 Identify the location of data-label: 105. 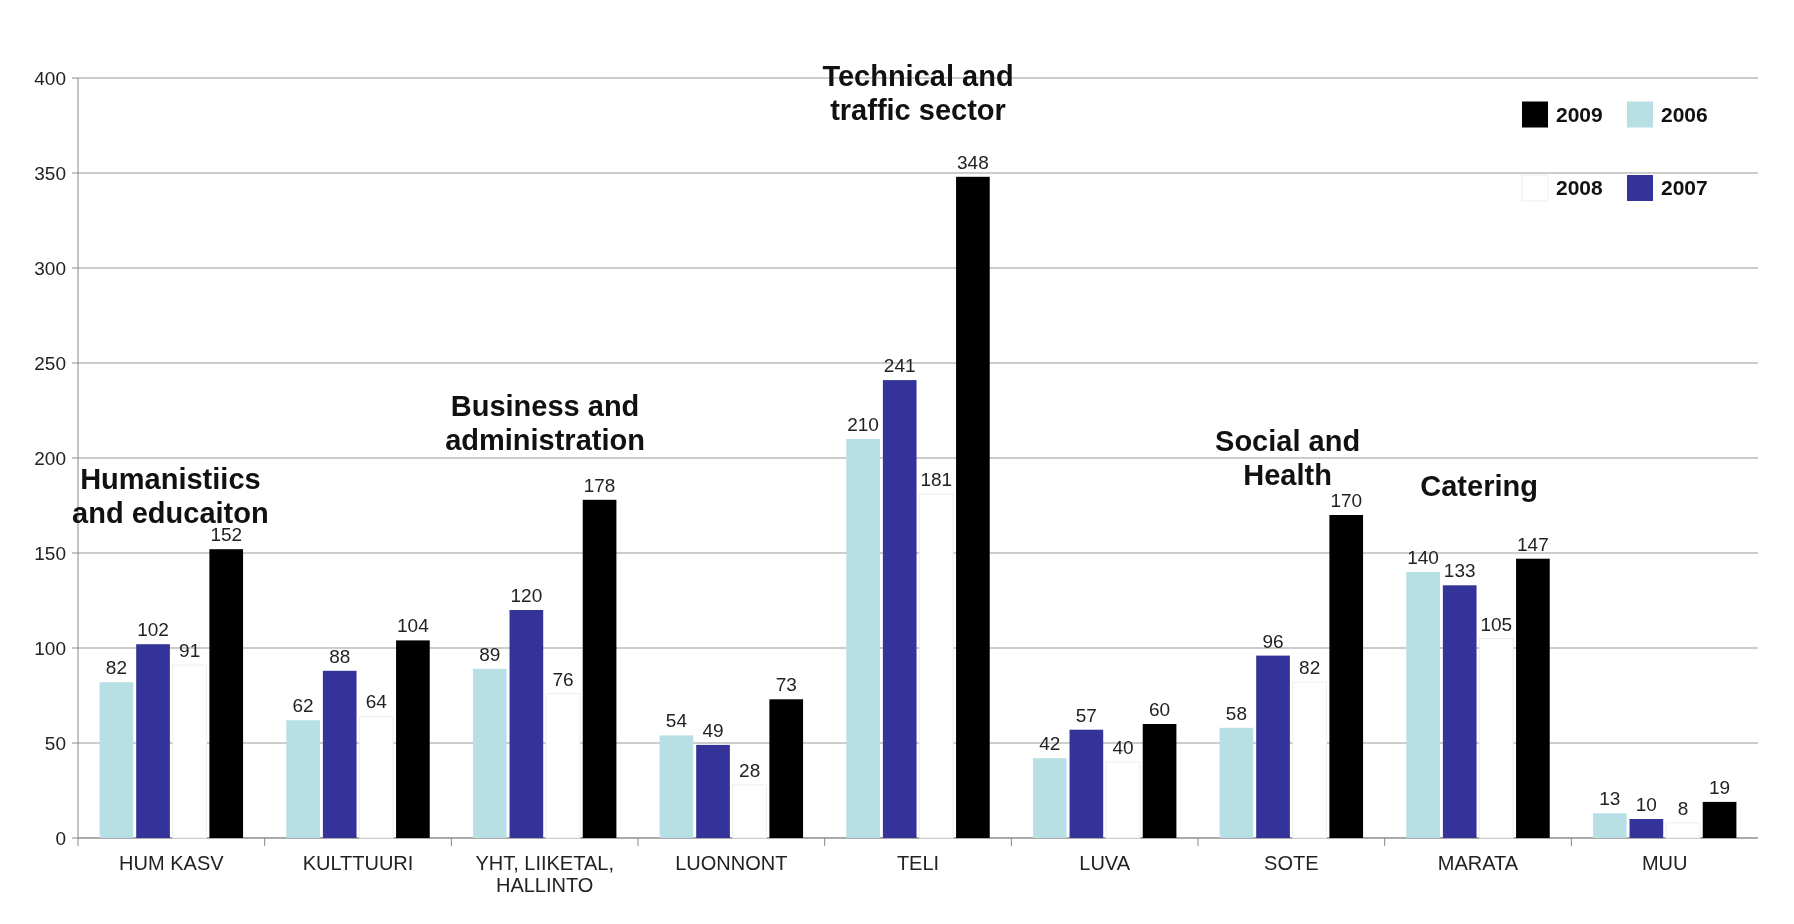
(1496, 624).